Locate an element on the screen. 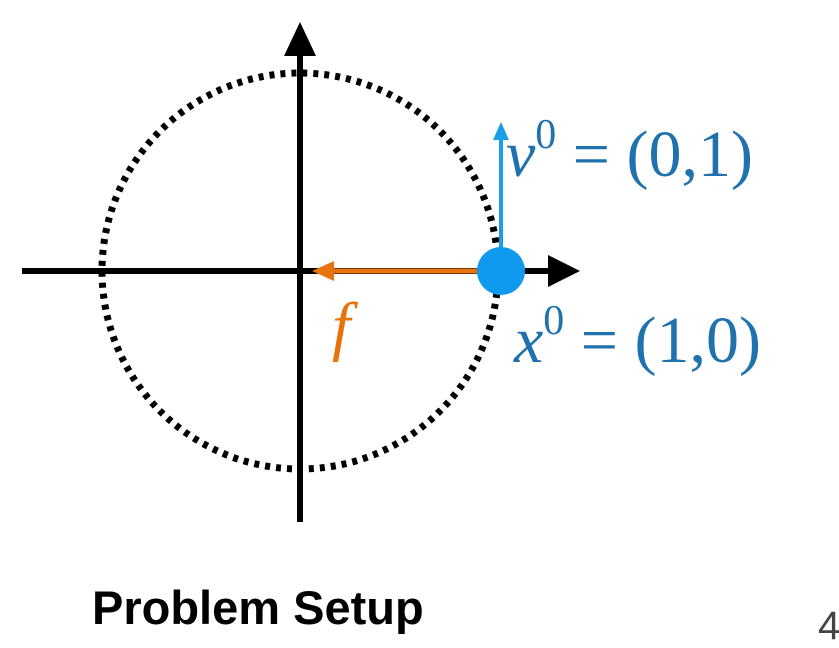  velocity-label: v0 = (0,1) is located at coordinates (629, 151).